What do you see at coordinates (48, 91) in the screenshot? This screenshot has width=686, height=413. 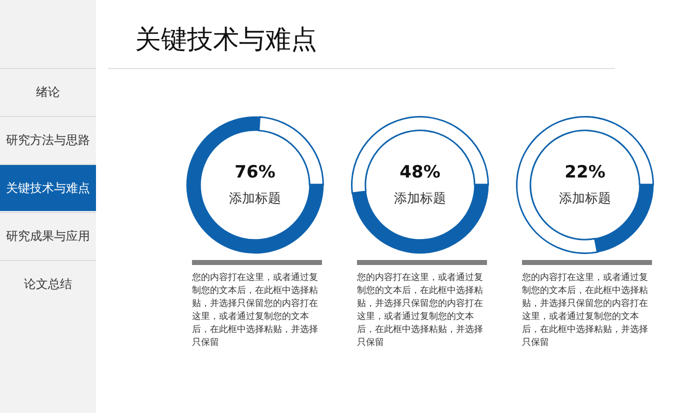 I see `text: 绪论` at bounding box center [48, 91].